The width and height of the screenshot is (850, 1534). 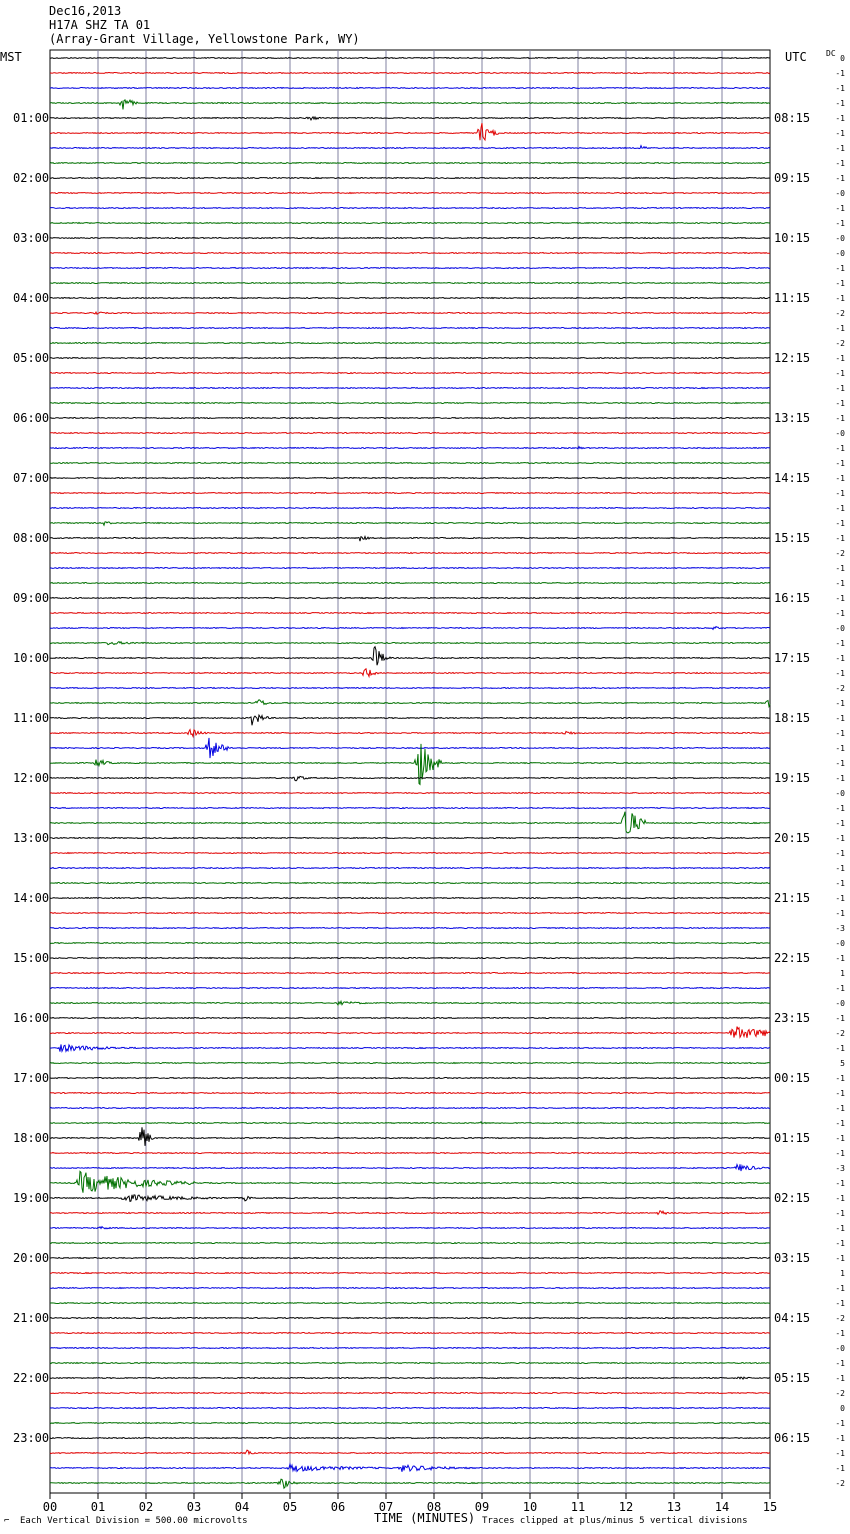 I want to click on dc-offset-label: 0, so click(x=842, y=1408).